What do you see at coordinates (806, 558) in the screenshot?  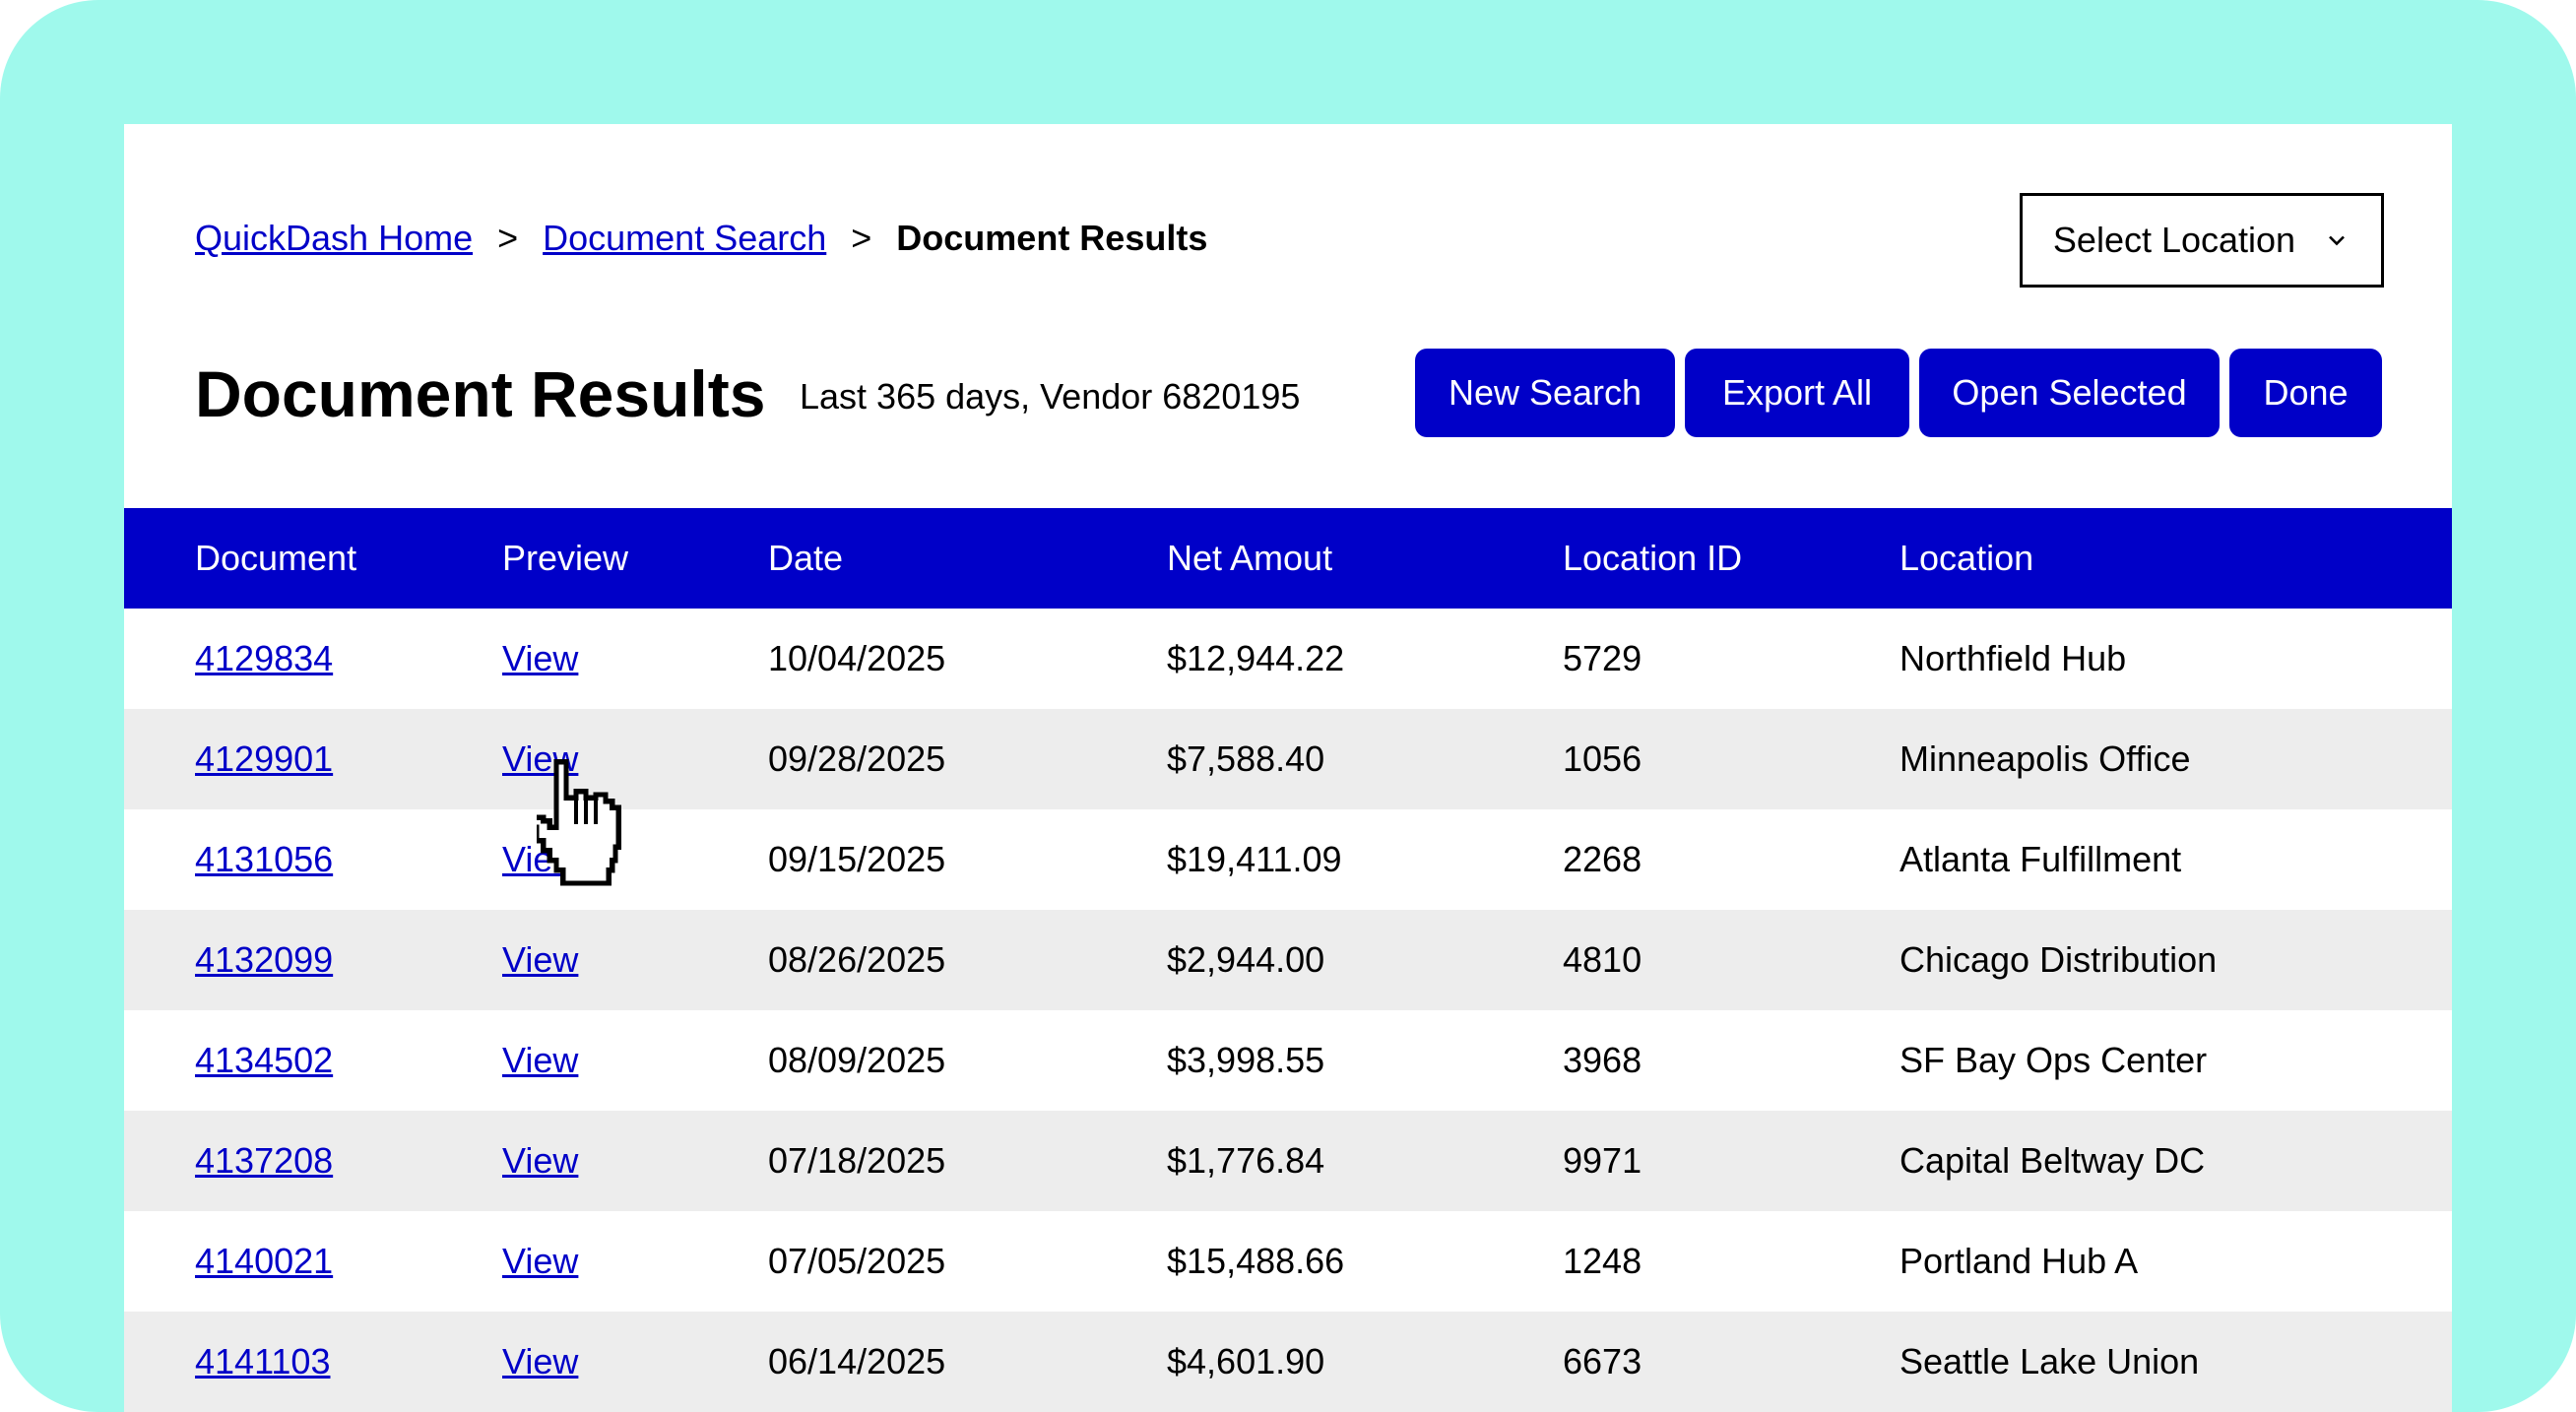 I see `column-header-date: Date` at bounding box center [806, 558].